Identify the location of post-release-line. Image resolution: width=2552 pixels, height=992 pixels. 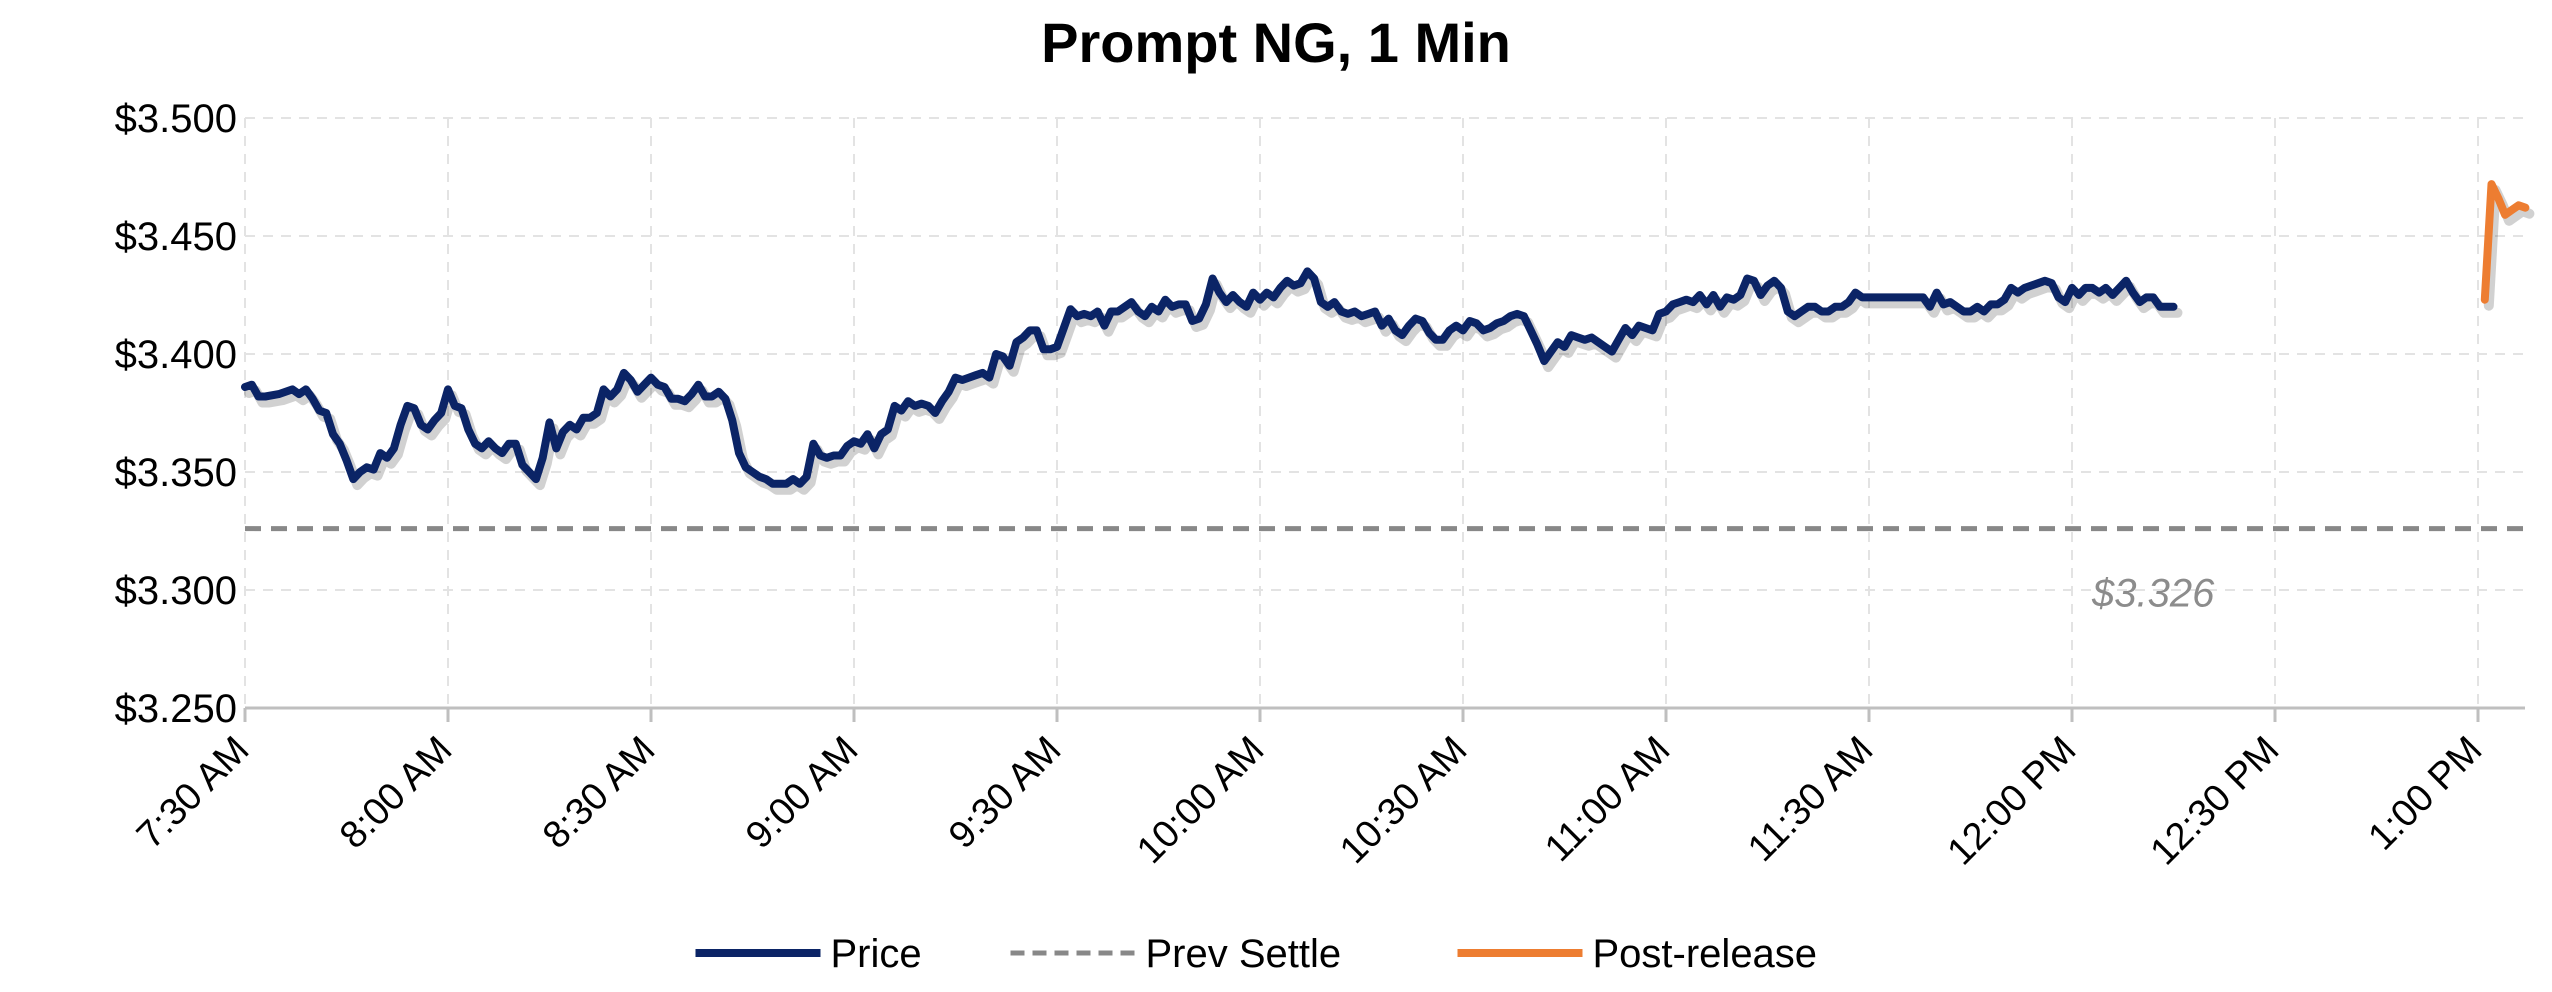
(2505, 242).